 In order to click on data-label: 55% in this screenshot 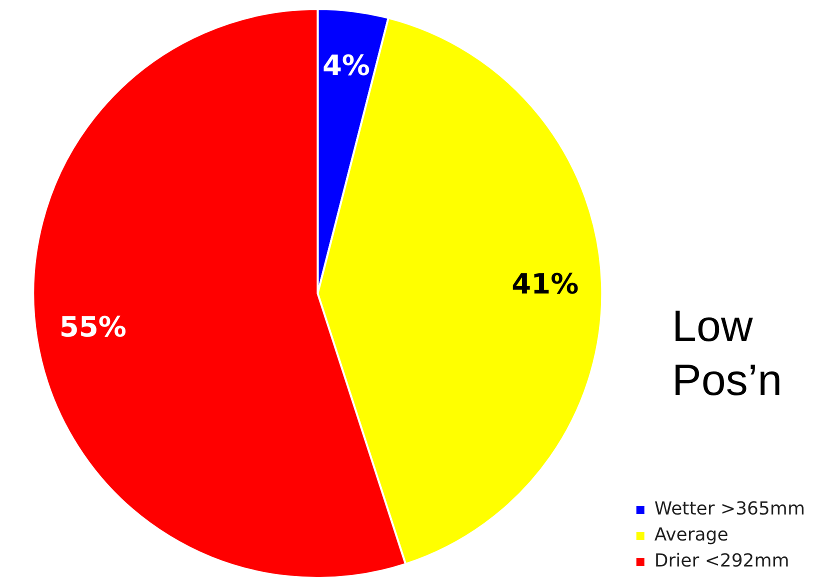, I will do `click(92, 327)`.